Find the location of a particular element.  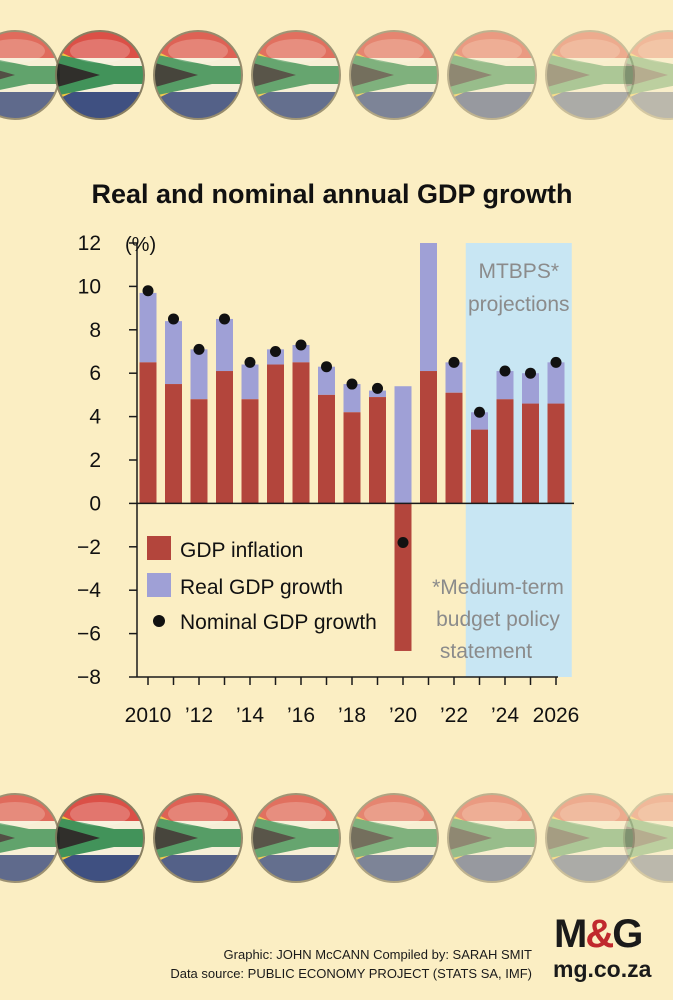

legend-label-real: Real GDP growth is located at coordinates (261, 587).